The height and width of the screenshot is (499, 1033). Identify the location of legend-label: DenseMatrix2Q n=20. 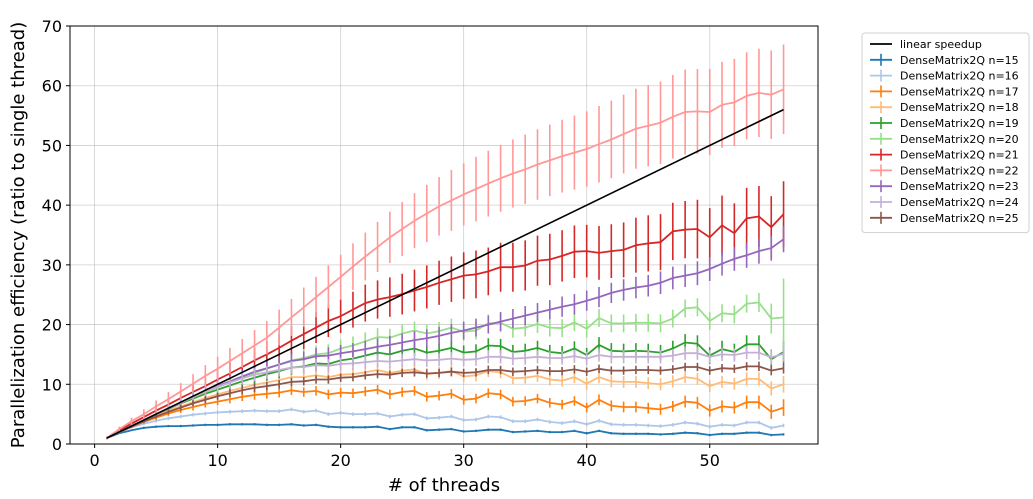
(959, 139).